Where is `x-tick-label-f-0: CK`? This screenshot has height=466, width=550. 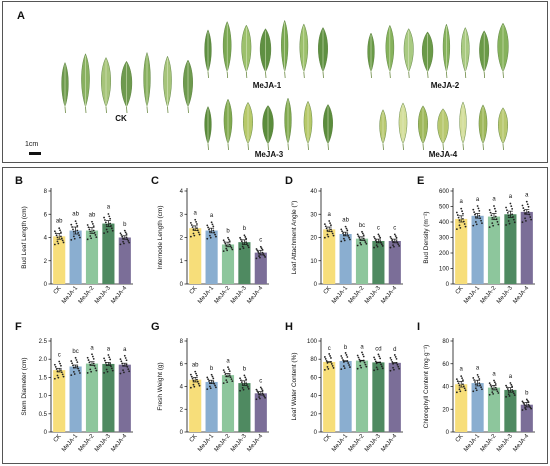
x-tick-label-f-0: CK is located at coordinates (58, 438).